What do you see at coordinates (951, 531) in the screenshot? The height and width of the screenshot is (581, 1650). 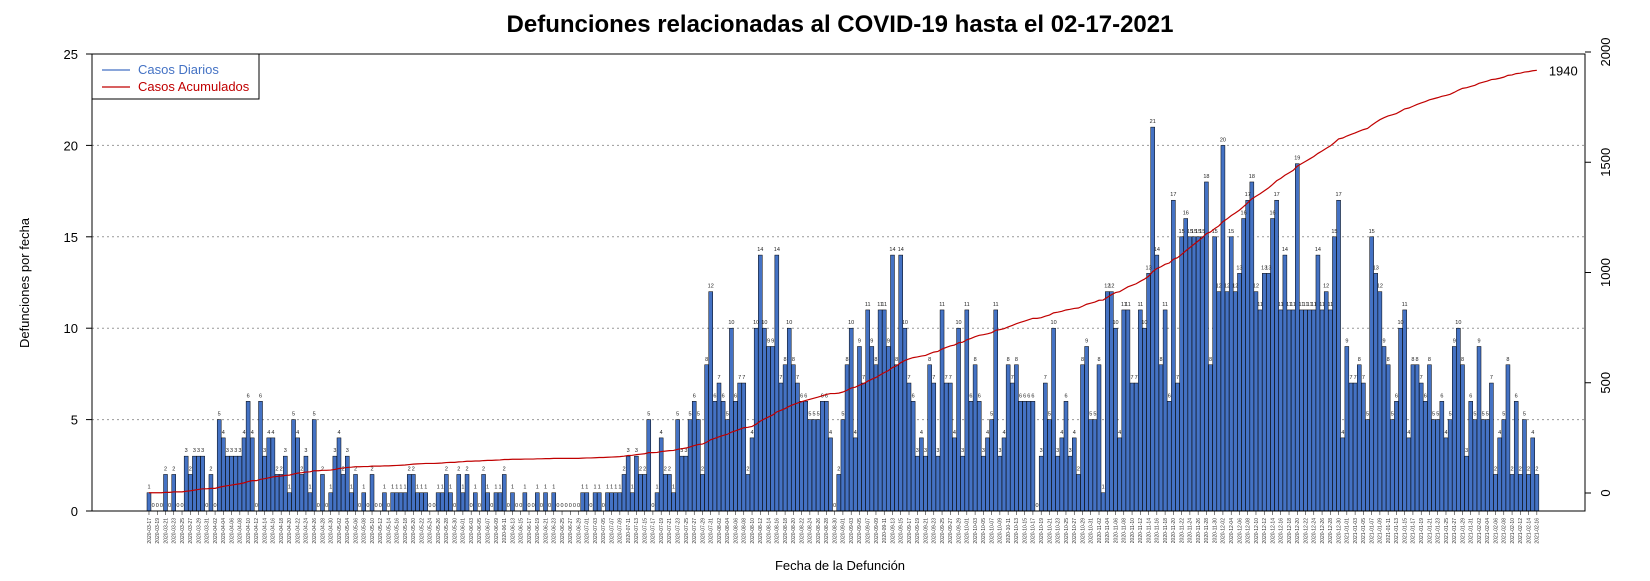 I see `x-tick-label: 2020-09-27` at bounding box center [951, 531].